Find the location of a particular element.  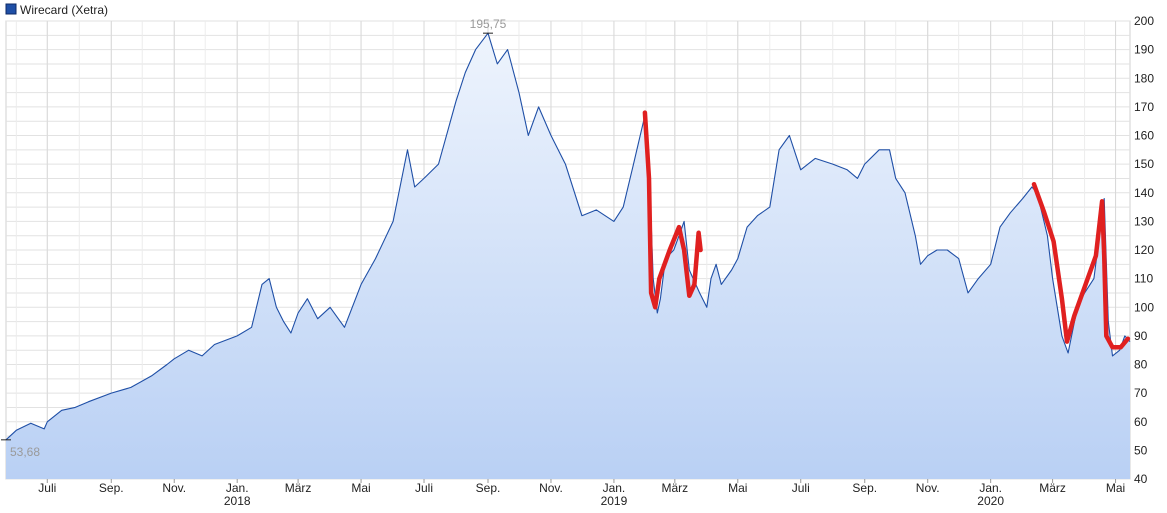

y-tick-label: 140 is located at coordinates (1144, 193).